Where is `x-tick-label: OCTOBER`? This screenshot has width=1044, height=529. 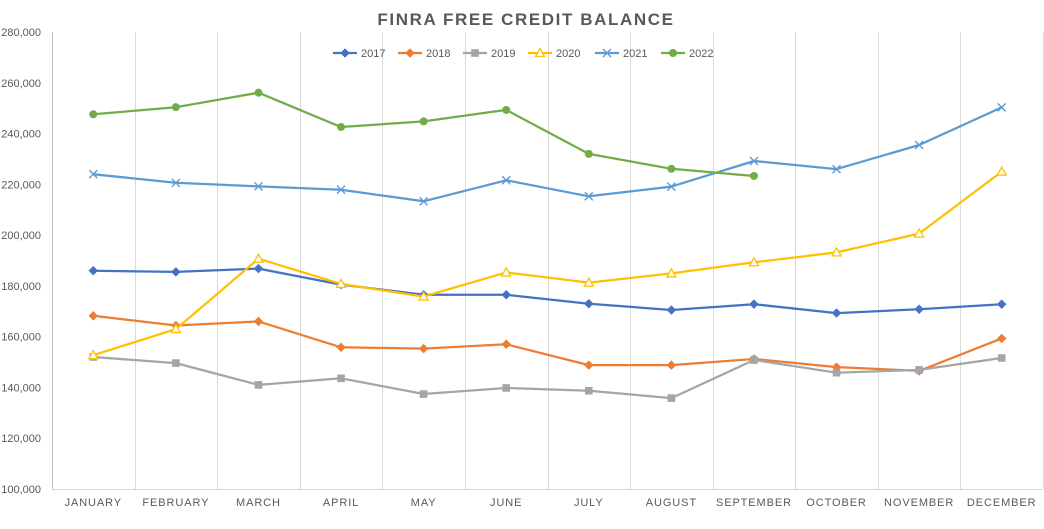 x-tick-label: OCTOBER is located at coordinates (836, 503).